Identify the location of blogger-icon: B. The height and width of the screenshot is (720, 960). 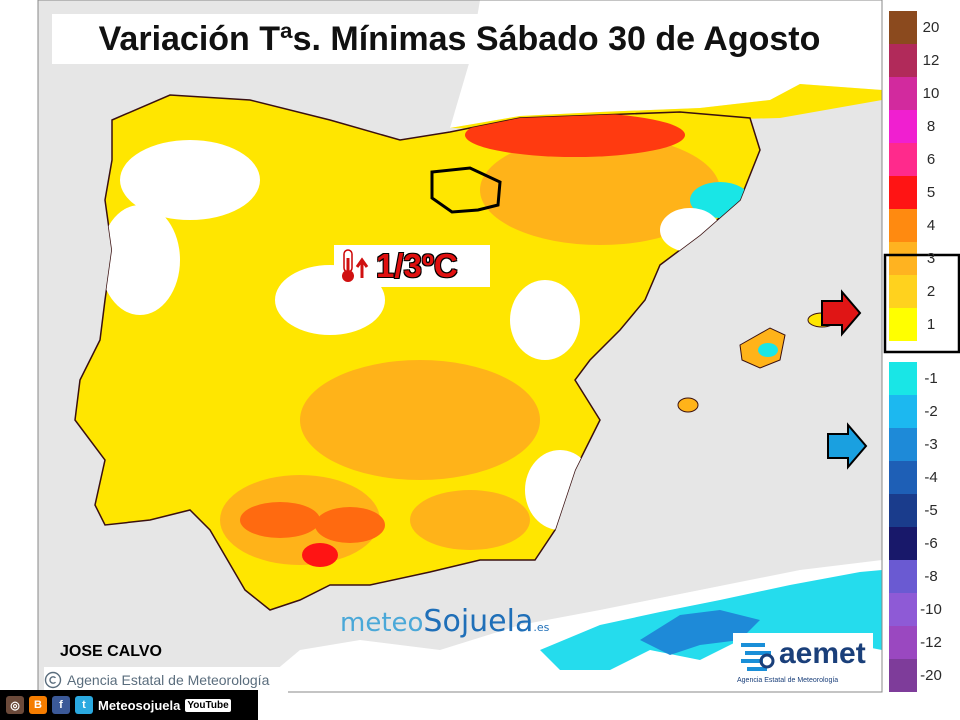
(38, 705).